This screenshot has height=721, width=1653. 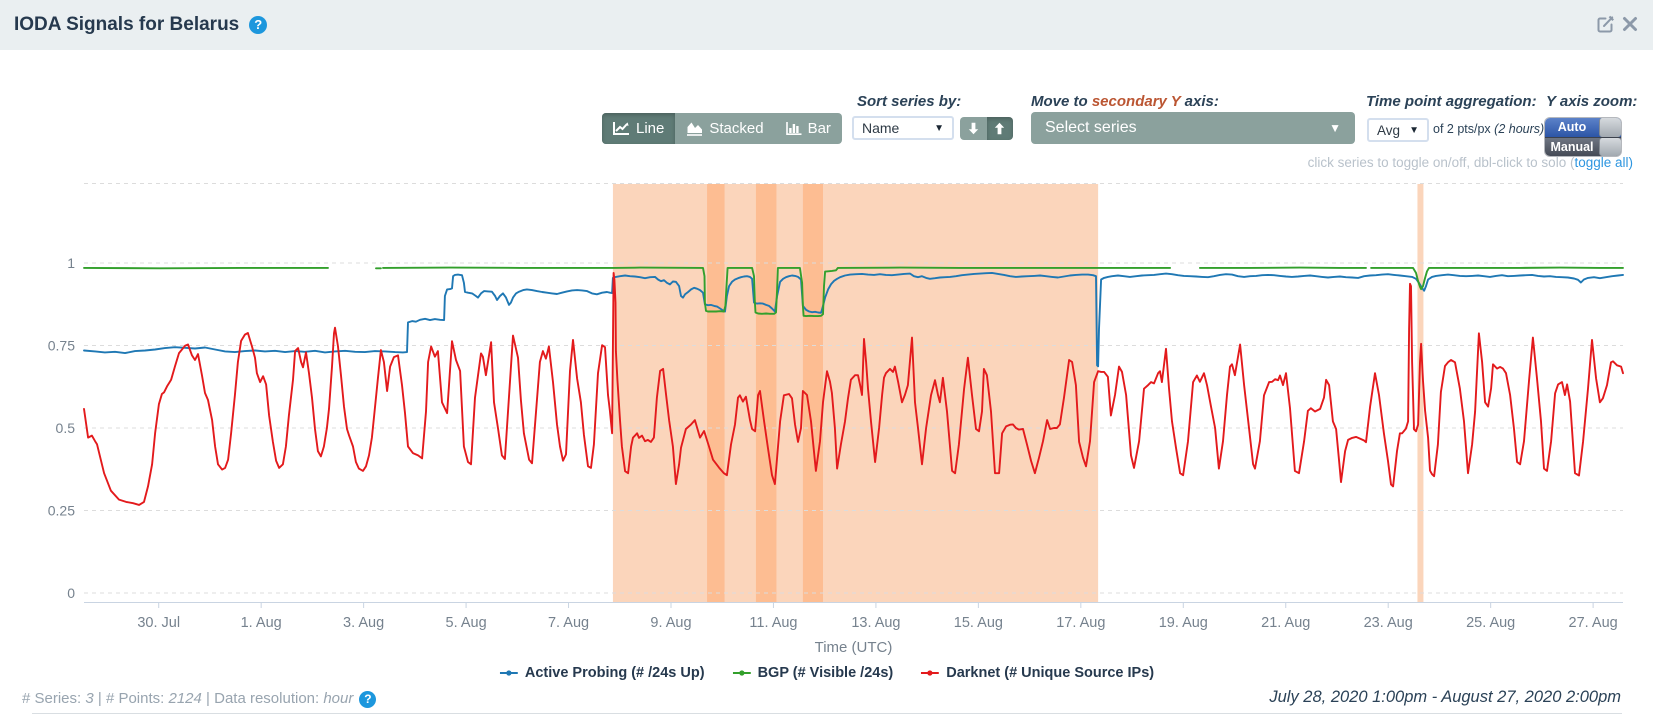 What do you see at coordinates (819, 128) in the screenshot?
I see `chart-type-label: Bar` at bounding box center [819, 128].